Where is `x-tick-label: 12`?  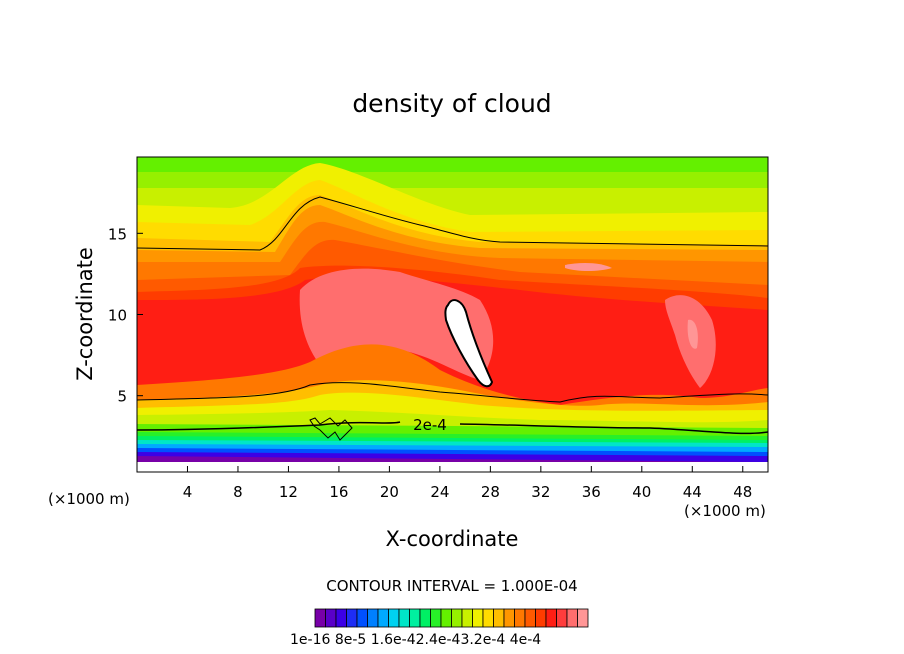
x-tick-label: 12 is located at coordinates (288, 492).